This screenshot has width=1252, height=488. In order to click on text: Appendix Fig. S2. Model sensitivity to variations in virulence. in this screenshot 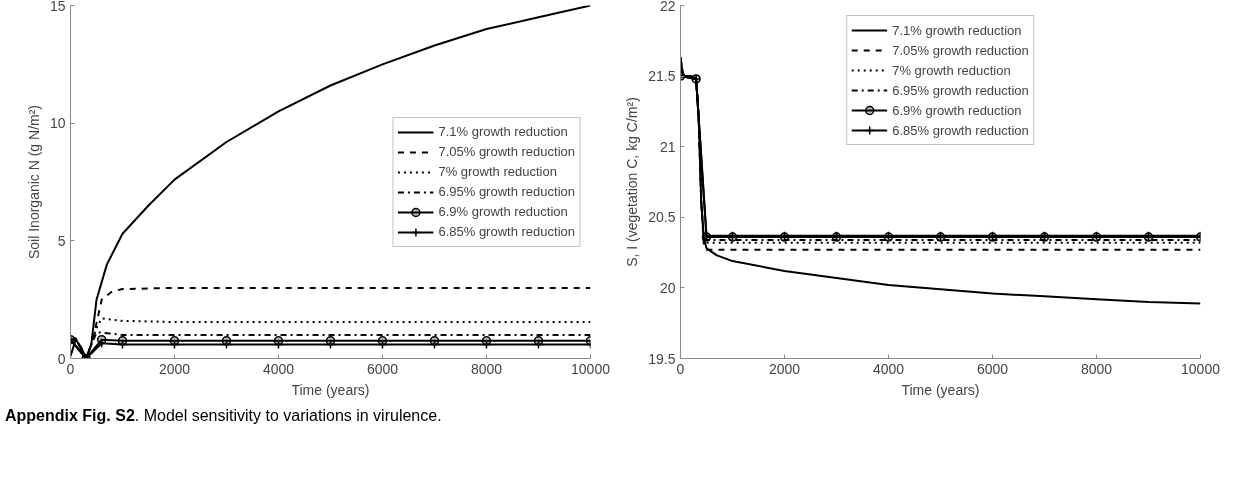, I will do `click(223, 416)`.